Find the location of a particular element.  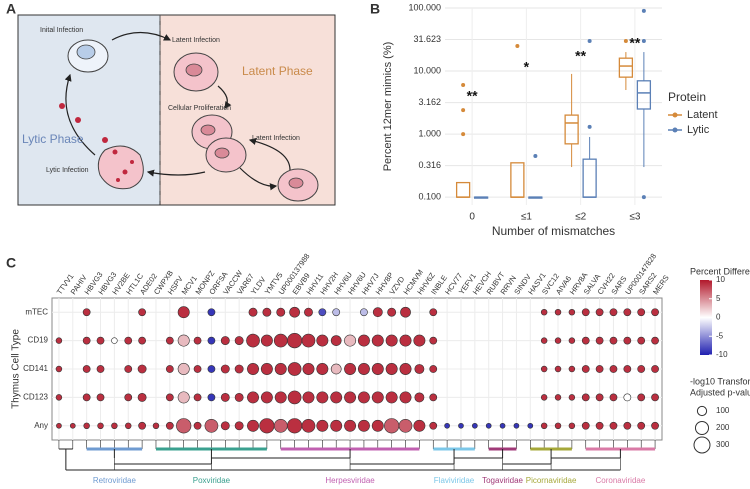

x-axis-title: Number of mismatches is located at coordinates (553, 231).